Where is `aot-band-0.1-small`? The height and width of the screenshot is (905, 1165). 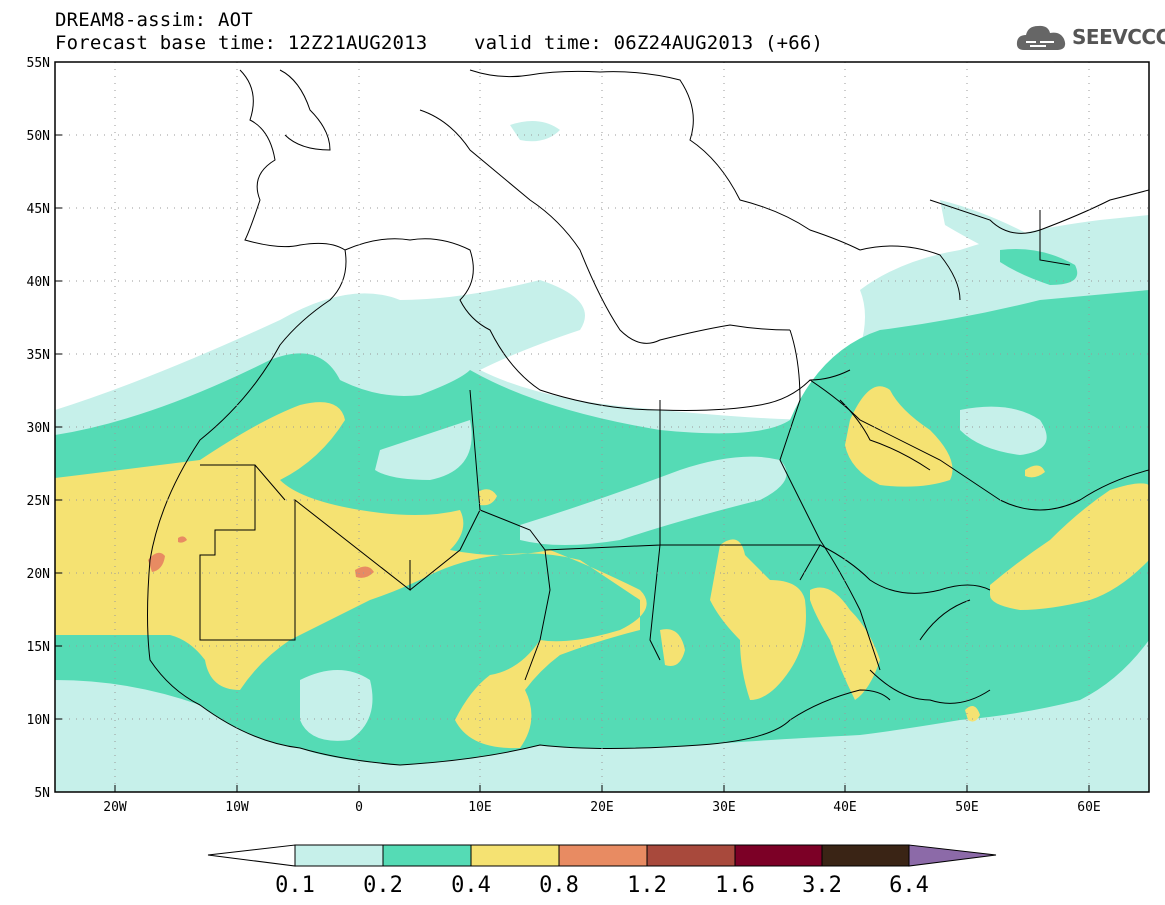 aot-band-0.1-small is located at coordinates (535, 131).